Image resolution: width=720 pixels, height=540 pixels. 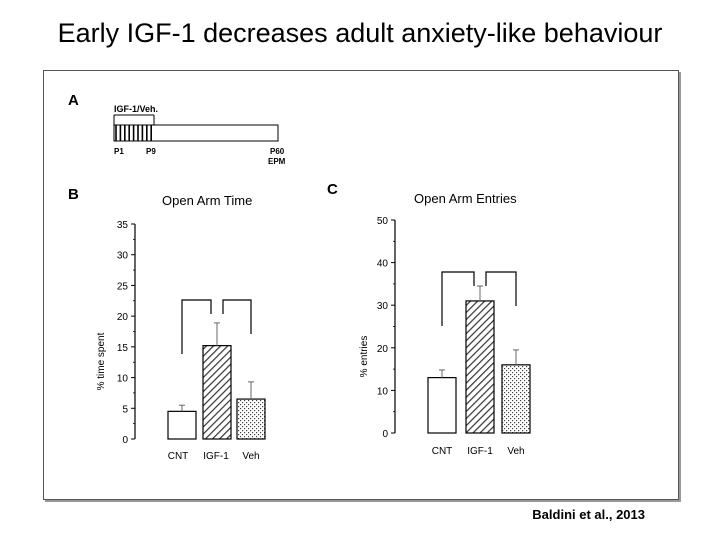 I want to click on chart-open-arm-time: 0 5 10 15 20 25 30 35 % time spent CNT IGF-1 Veh, so click(x=181, y=341).